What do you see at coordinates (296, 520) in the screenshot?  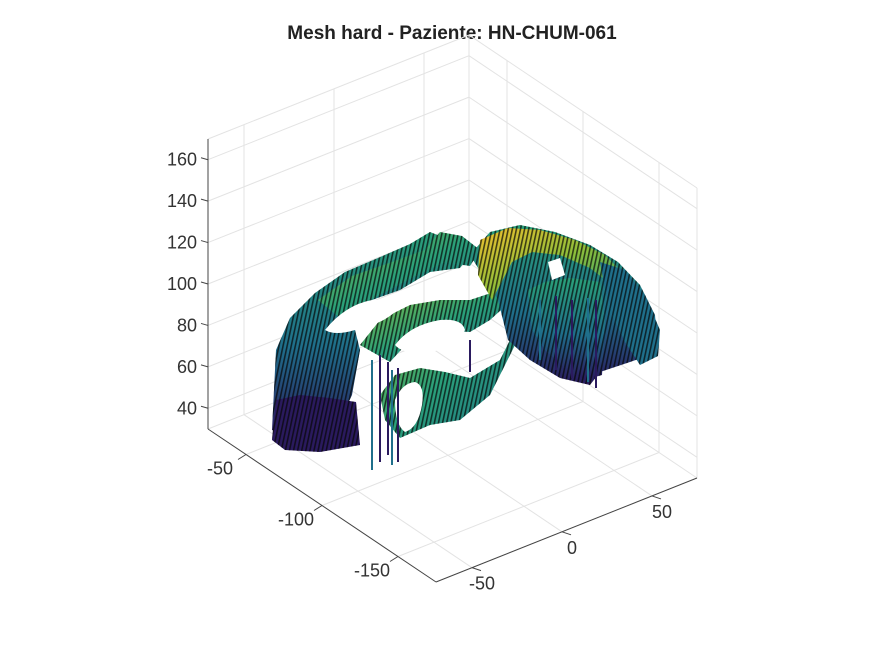 I see `y-tick-label: -100` at bounding box center [296, 520].